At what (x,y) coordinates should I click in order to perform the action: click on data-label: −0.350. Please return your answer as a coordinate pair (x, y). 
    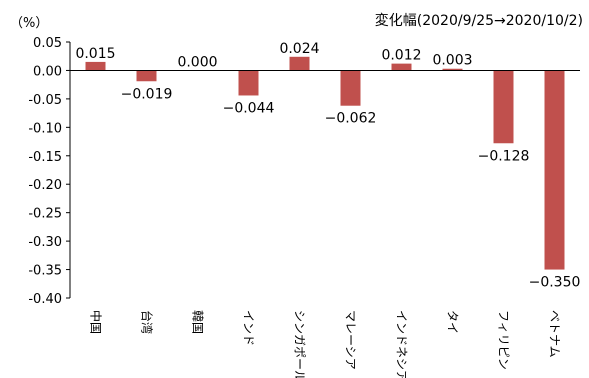
    Looking at the image, I should click on (555, 283).